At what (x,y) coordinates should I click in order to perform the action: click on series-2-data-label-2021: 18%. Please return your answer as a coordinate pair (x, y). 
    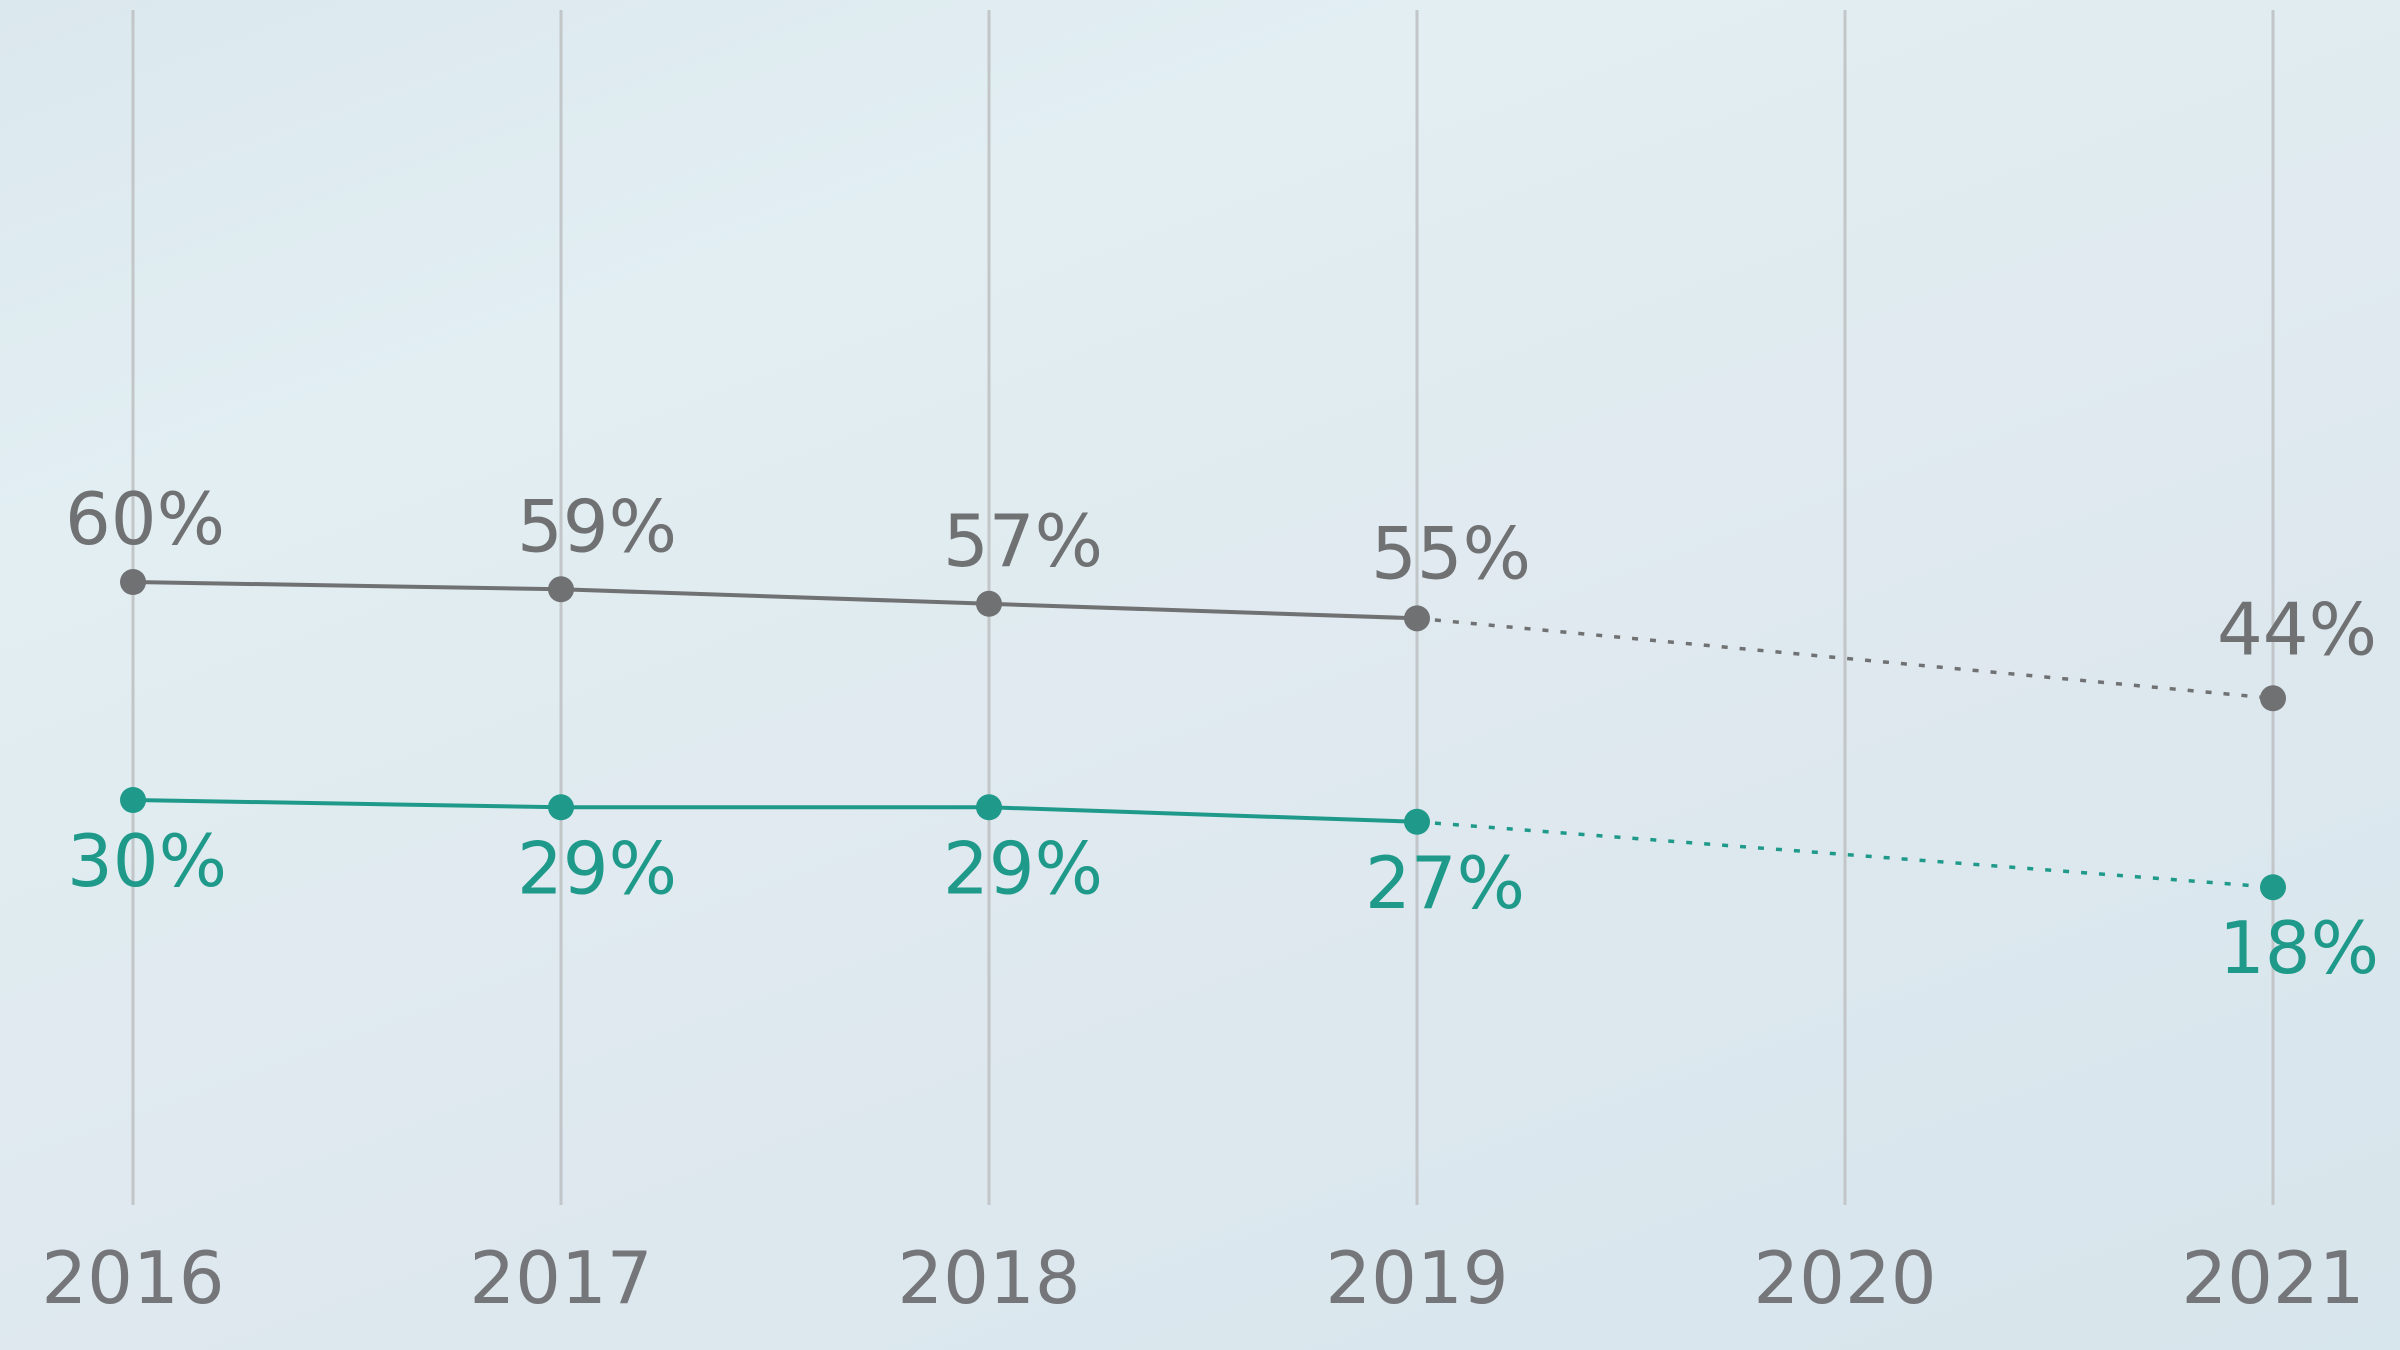
    Looking at the image, I should click on (2299, 948).